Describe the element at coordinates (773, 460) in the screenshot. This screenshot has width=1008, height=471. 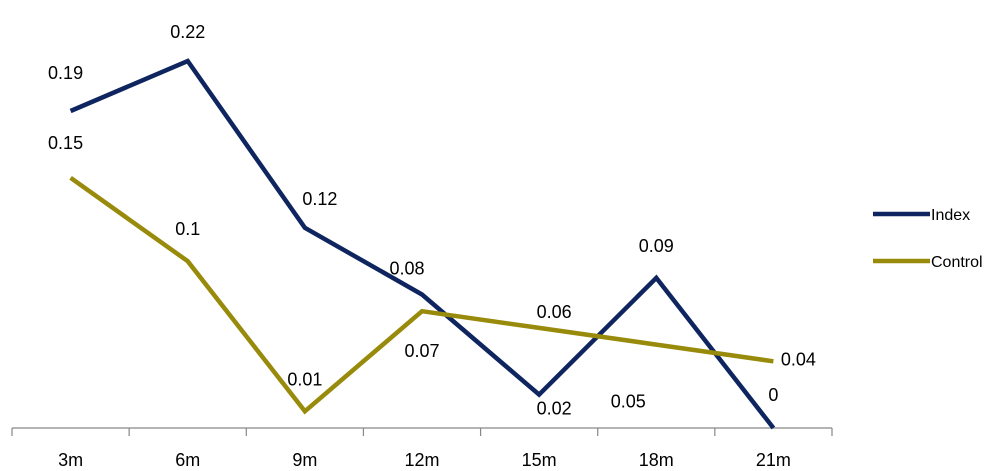
I see `x-tick-label: 21m` at that location.